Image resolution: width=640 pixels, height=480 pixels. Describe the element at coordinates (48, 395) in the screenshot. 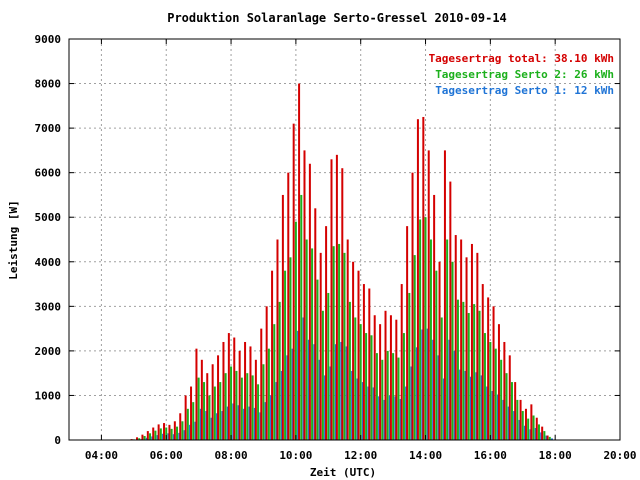

I see `y-tick-label: 1000` at that location.